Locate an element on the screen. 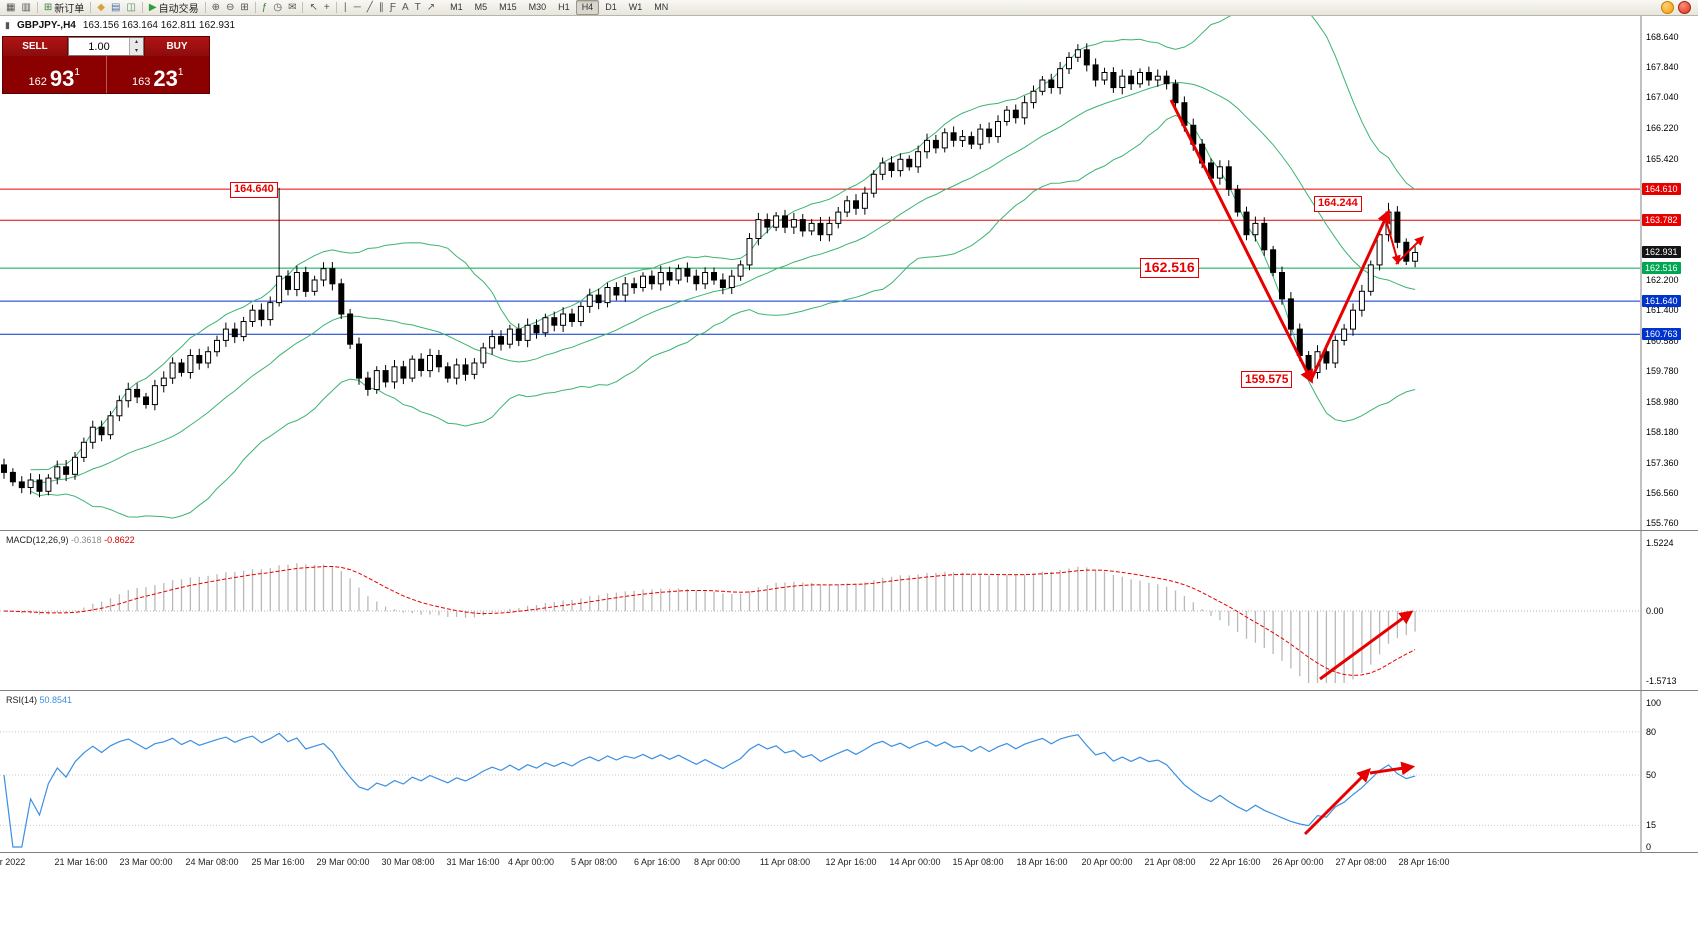 This screenshot has width=1698, height=940. data-window-icon: ◫ is located at coordinates (131, 7).